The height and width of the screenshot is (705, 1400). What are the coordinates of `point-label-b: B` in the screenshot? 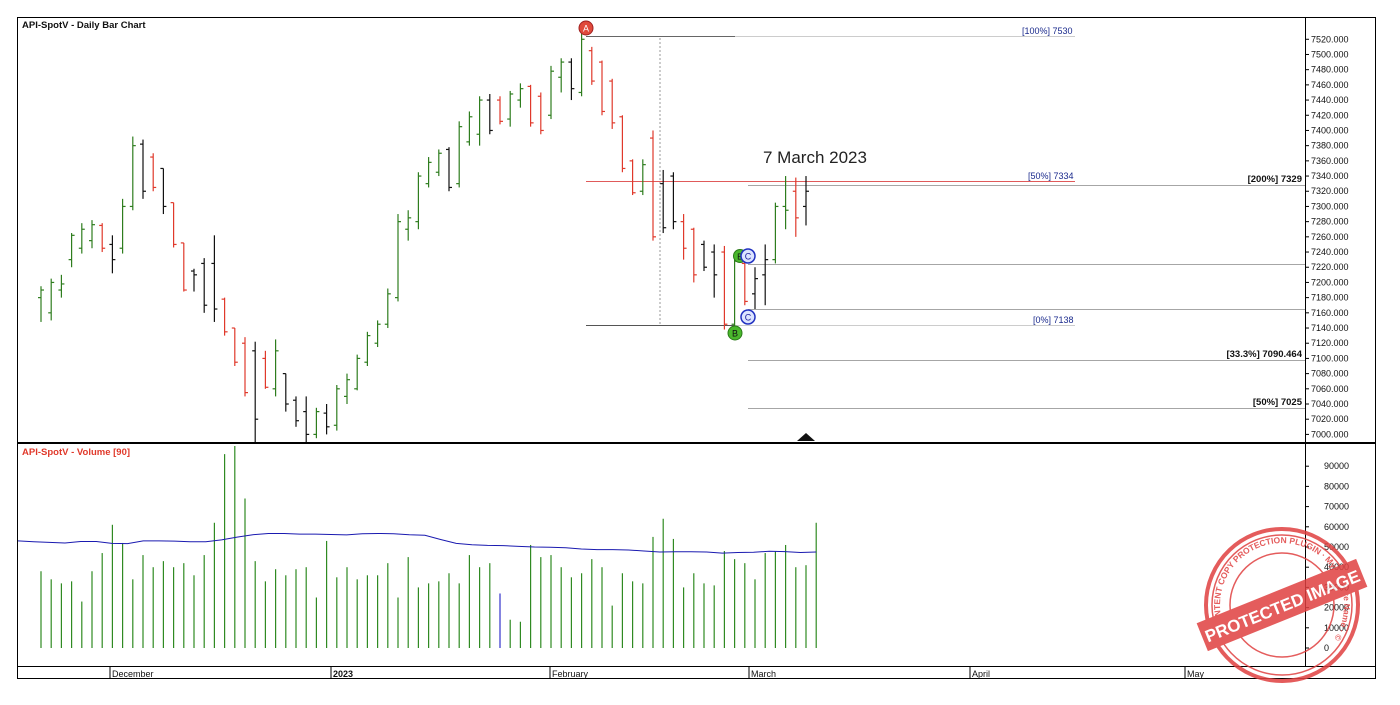 It's located at (735, 334).